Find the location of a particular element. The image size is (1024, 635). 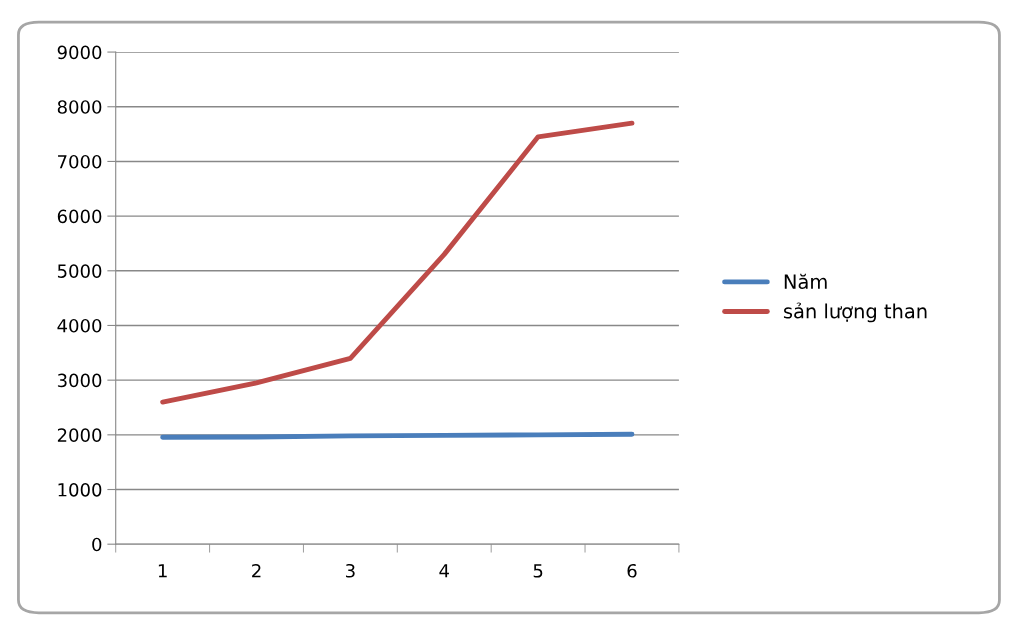

x-tick-label: 2 is located at coordinates (256, 570).